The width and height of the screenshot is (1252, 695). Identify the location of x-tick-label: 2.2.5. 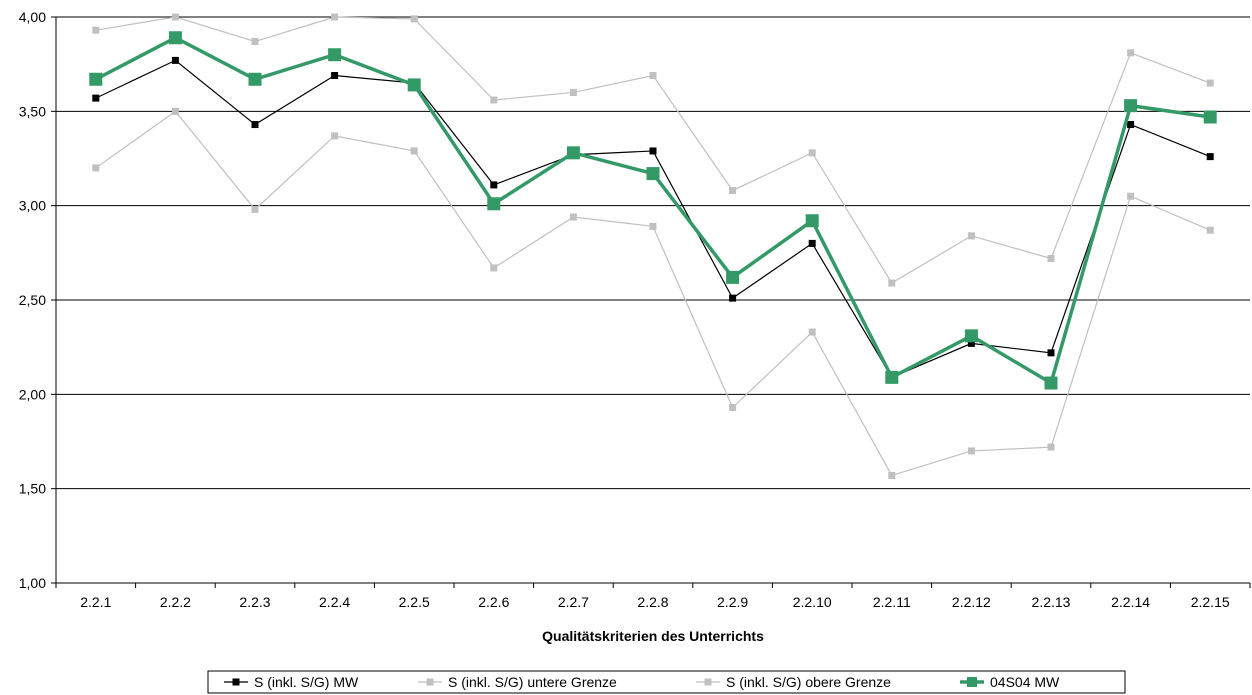
(414, 602).